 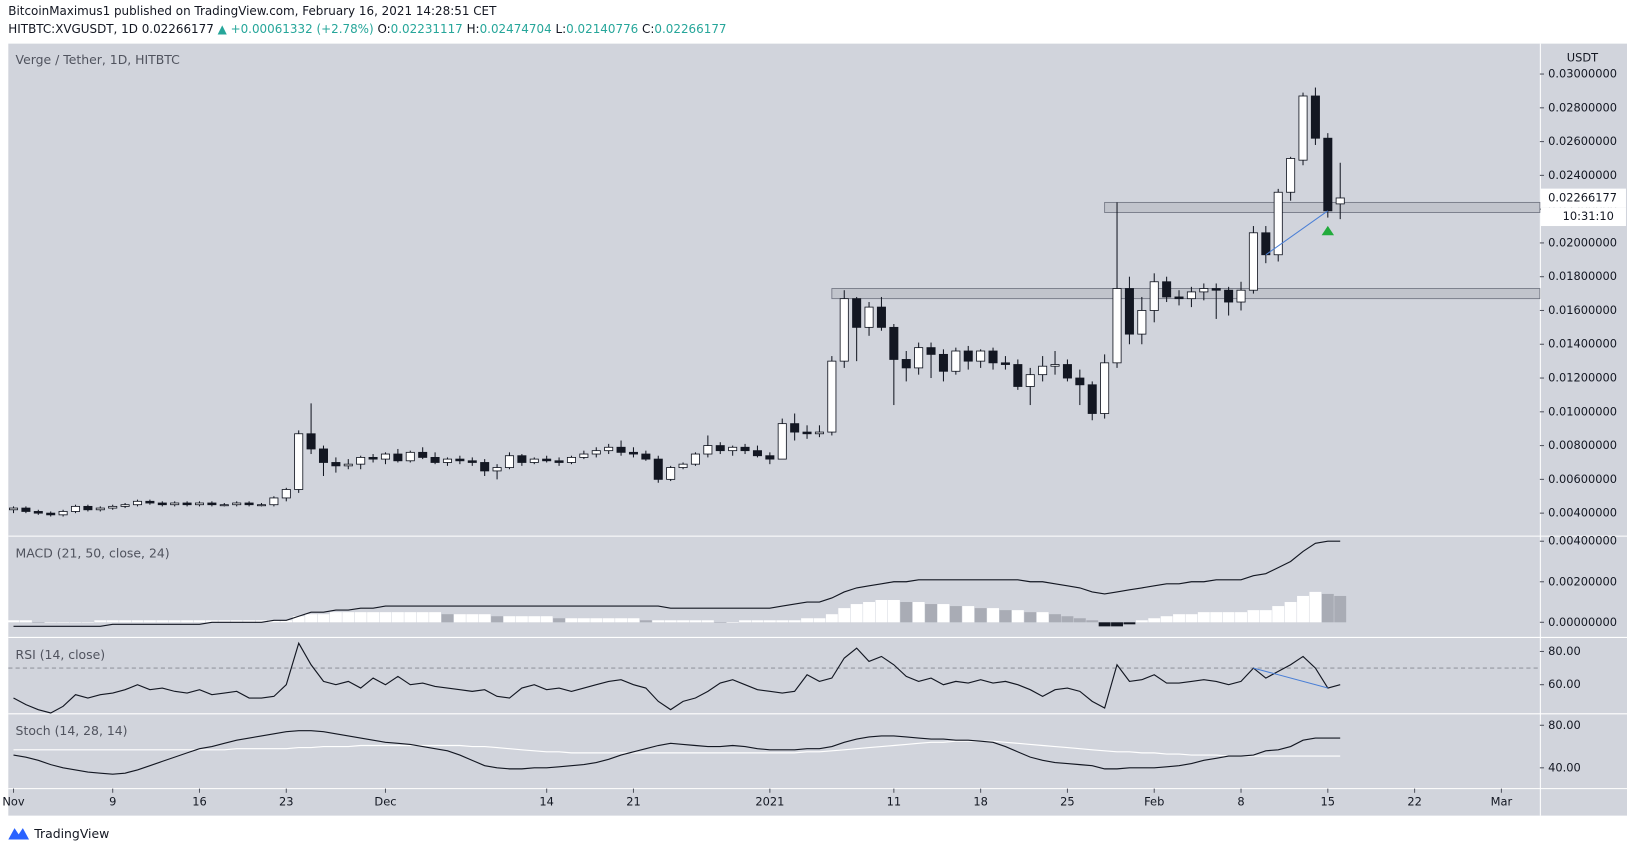 I want to click on x-tick-label: 23, so click(x=286, y=802).